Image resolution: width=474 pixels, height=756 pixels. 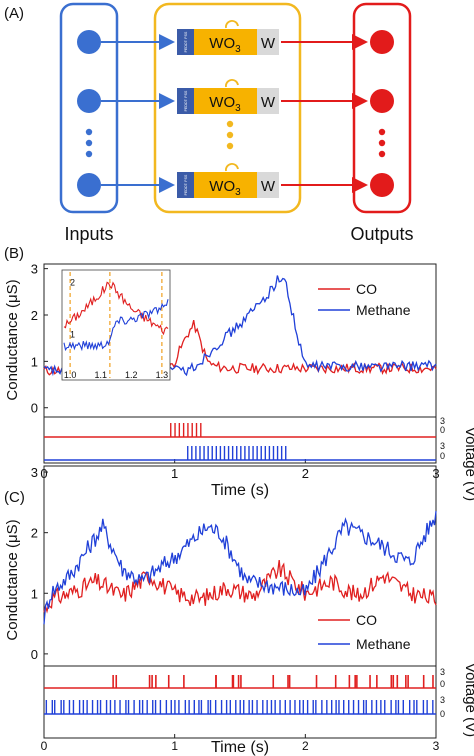 What do you see at coordinates (240, 747) in the screenshot?
I see `panel-c-xlabel: Time (s)` at bounding box center [240, 747].